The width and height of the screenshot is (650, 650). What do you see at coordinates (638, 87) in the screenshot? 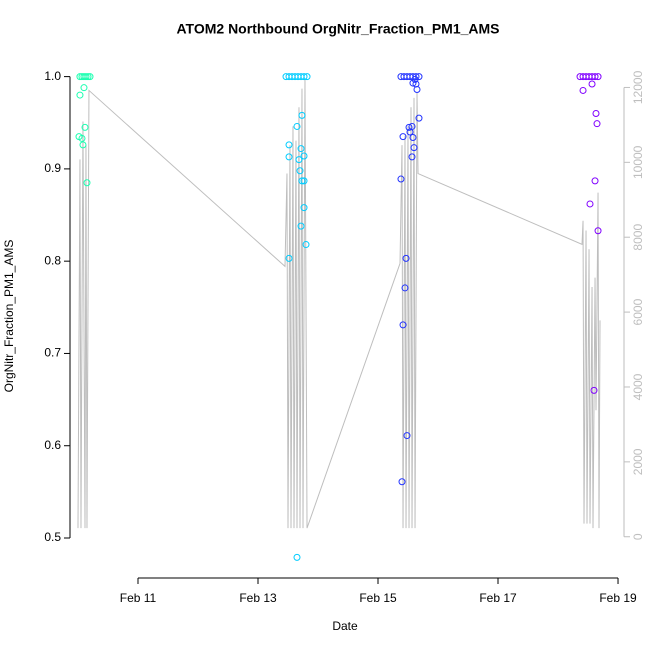
I see `y2-tick-label: 12000` at bounding box center [638, 87].